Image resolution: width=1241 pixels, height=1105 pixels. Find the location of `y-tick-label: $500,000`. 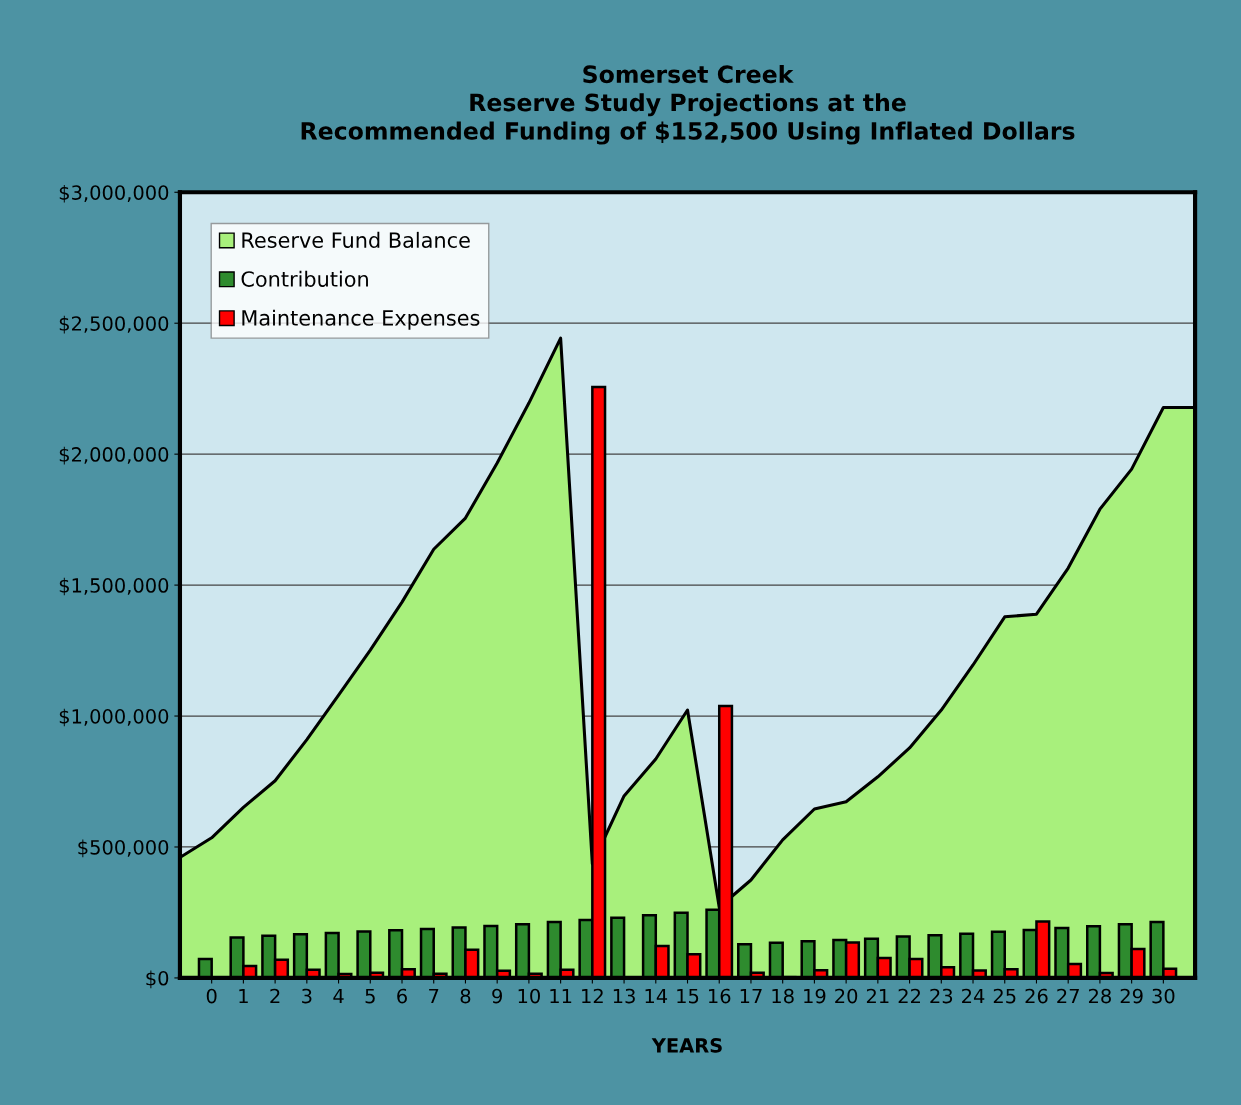

y-tick-label: $500,000 is located at coordinates (123, 848).